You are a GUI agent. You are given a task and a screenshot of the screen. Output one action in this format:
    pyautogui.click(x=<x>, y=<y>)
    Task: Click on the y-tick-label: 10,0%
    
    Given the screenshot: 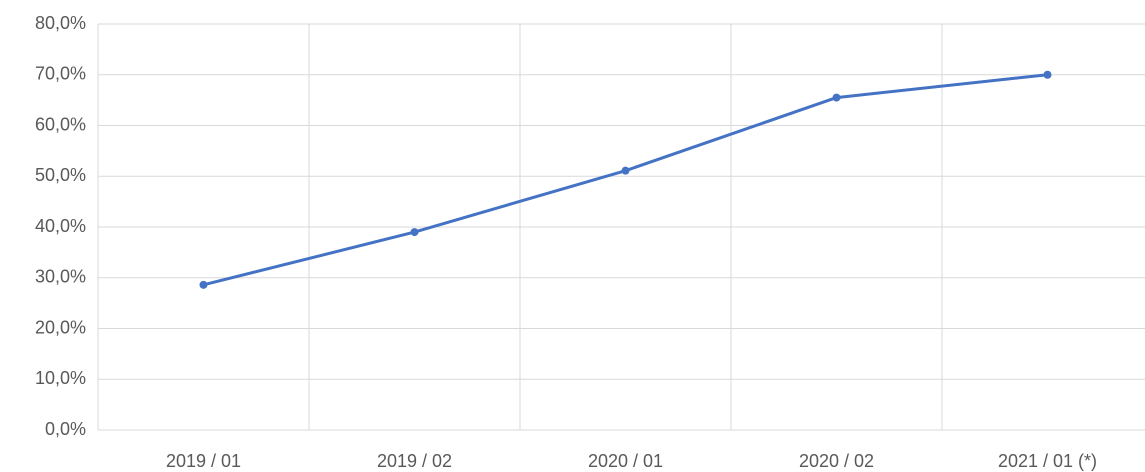 What is the action you would take?
    pyautogui.click(x=60, y=378)
    